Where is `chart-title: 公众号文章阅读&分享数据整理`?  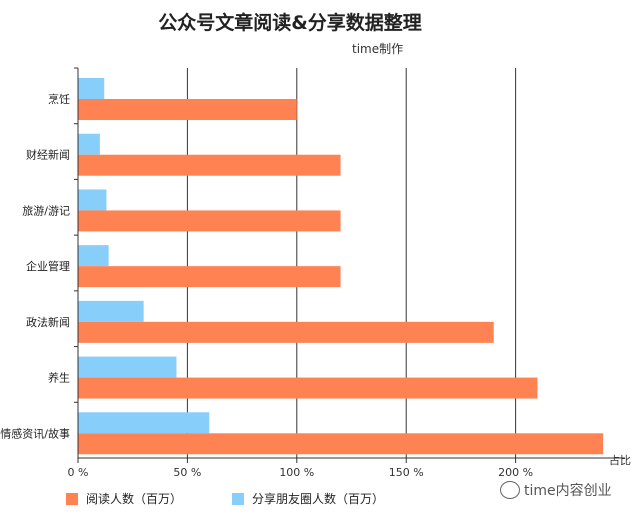
chart-title: 公众号文章阅读&分享数据整理 is located at coordinates (290, 23).